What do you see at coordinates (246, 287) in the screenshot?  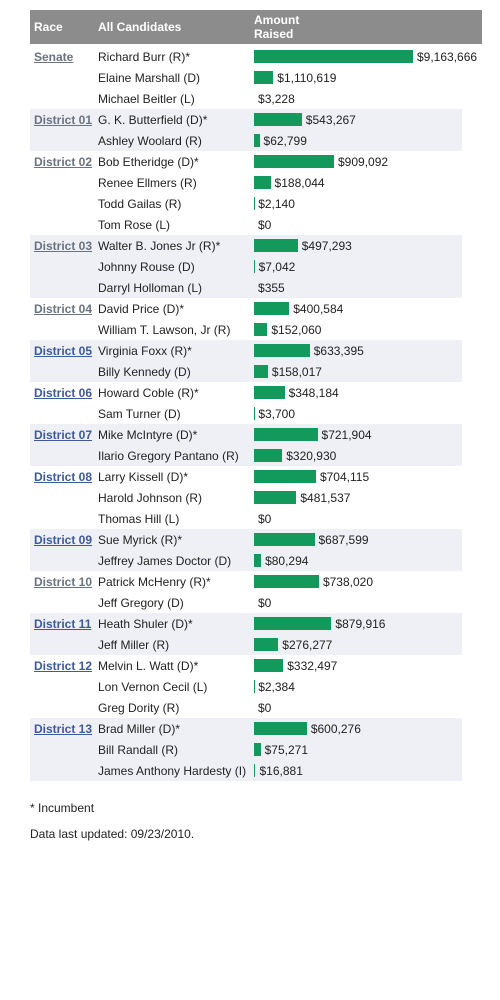 I see `table-row: Darryl Holloman (L) $355` at bounding box center [246, 287].